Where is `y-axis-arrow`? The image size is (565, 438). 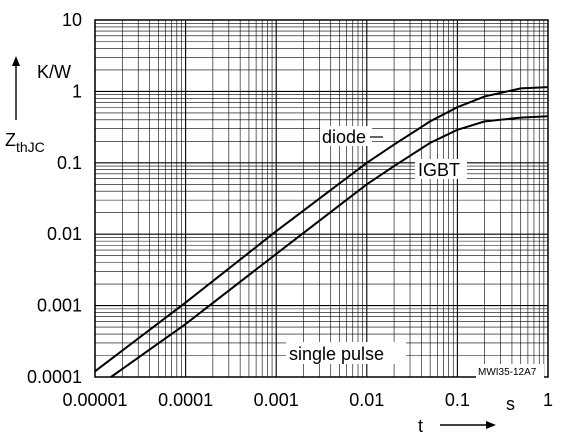 y-axis-arrow is located at coordinates (16, 88).